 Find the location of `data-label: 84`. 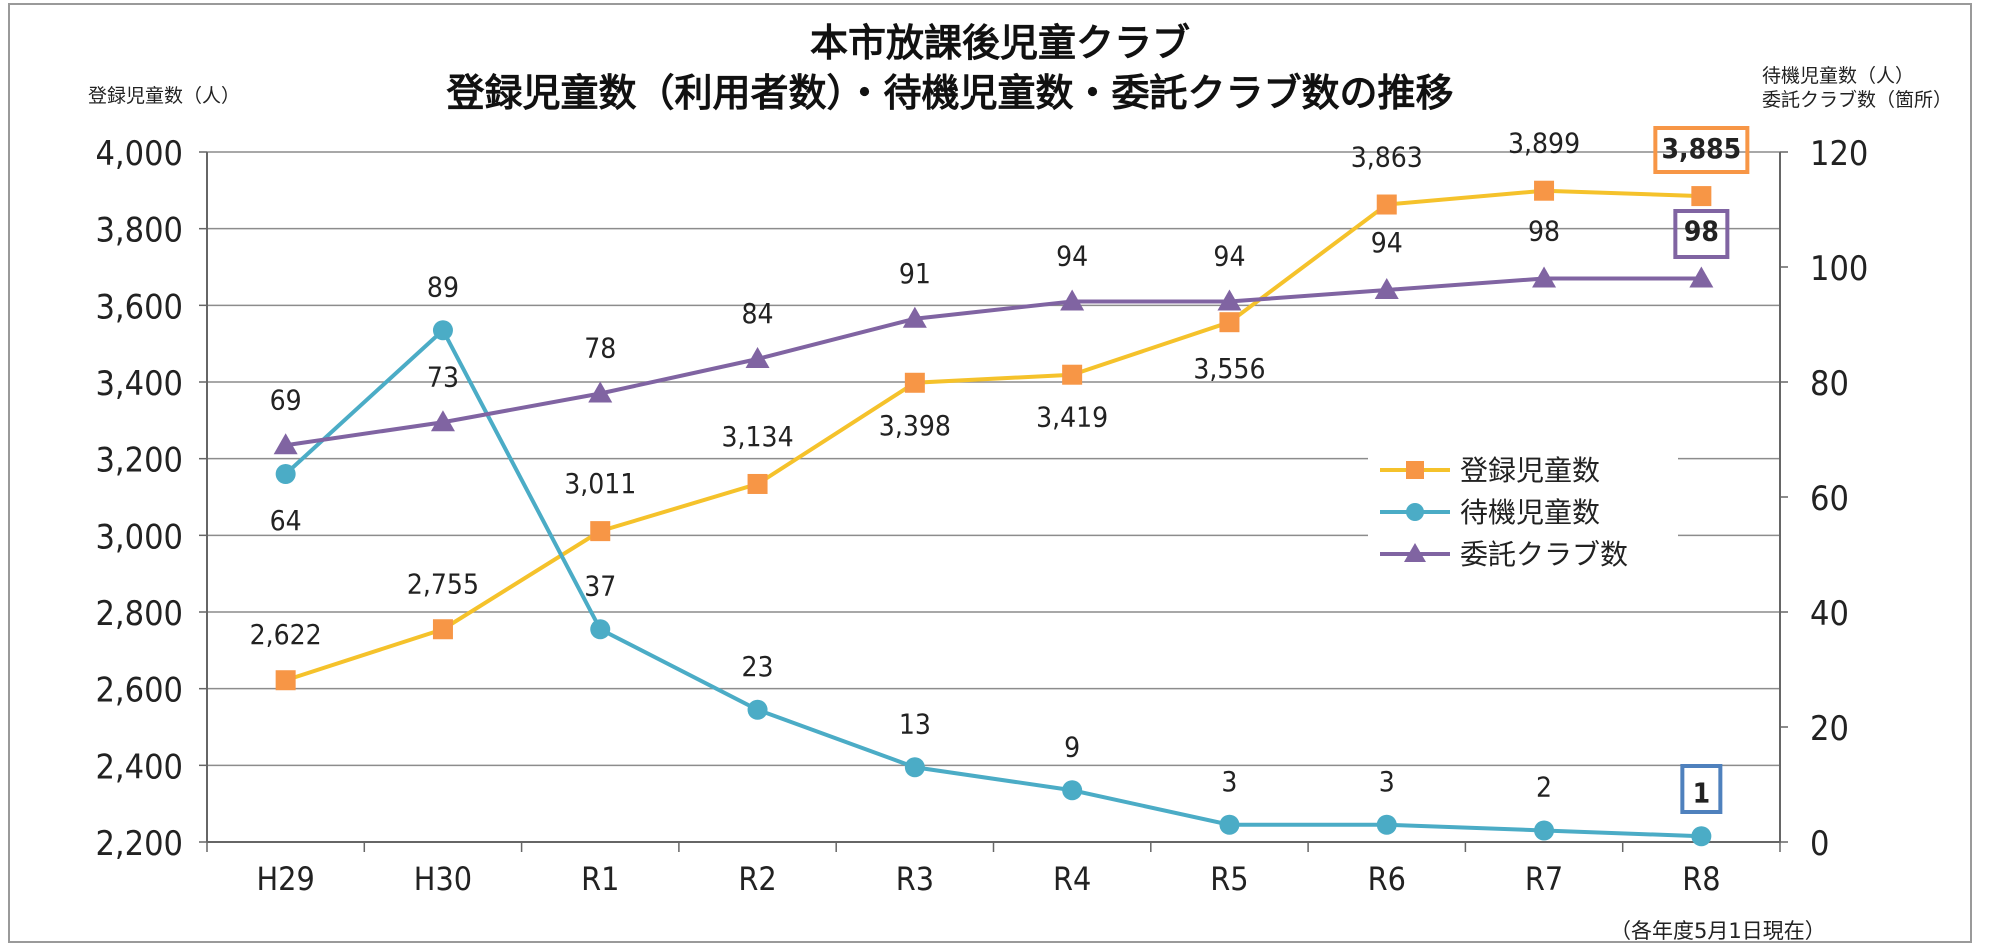

data-label: 84 is located at coordinates (758, 313).